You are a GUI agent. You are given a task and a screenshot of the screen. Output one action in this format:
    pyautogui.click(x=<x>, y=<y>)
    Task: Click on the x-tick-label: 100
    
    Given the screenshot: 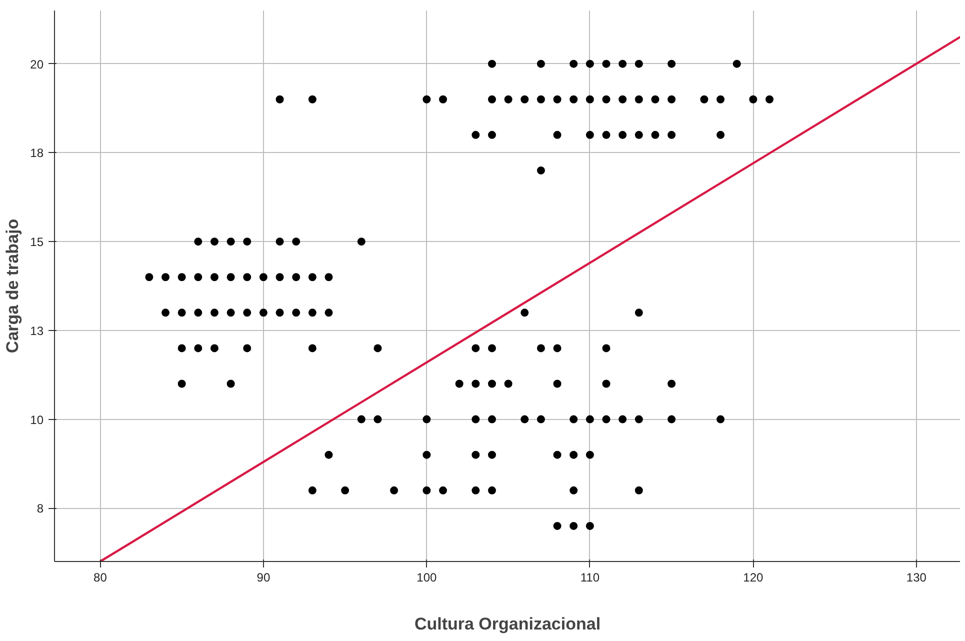 What is the action you would take?
    pyautogui.click(x=427, y=577)
    